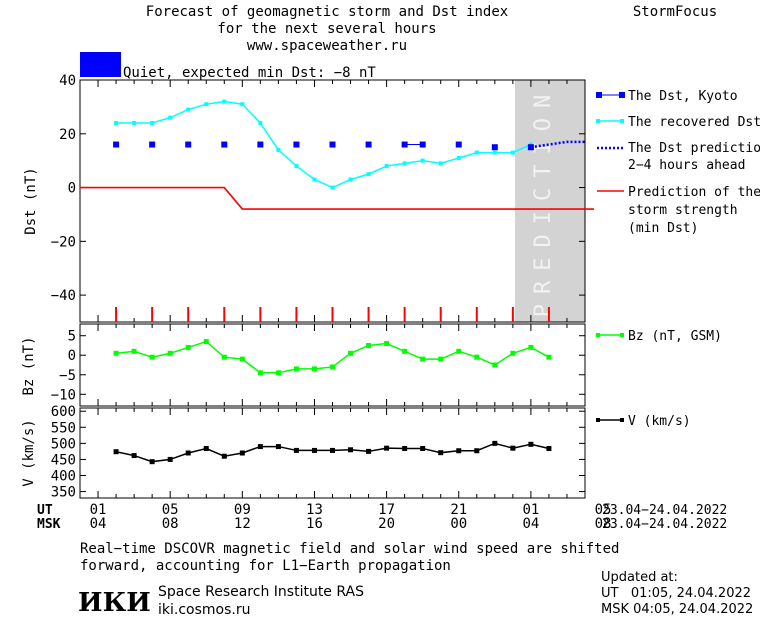 The height and width of the screenshot is (620, 760). Describe the element at coordinates (327, 46) in the screenshot. I see `site-url: www.spaceweather.ru` at that location.